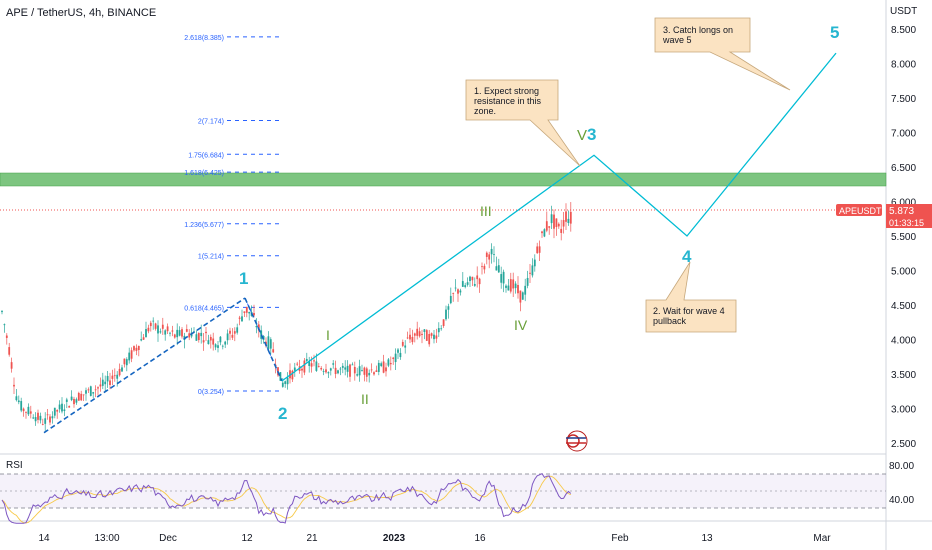  I want to click on time-axis: 14 13:00 Dec 12 21 2023 16 Feb 13 Mar, so click(434, 538).